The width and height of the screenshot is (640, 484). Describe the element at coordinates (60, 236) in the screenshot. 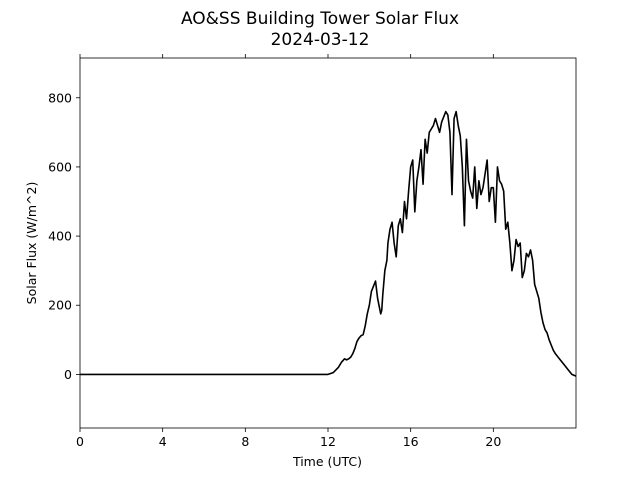

I see `y-tick-label: 400` at that location.